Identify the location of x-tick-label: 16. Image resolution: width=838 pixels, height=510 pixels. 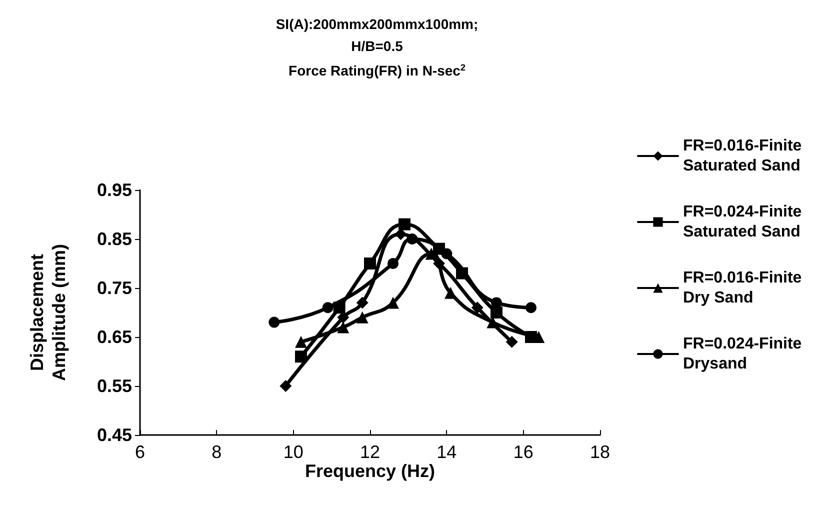
(523, 452).